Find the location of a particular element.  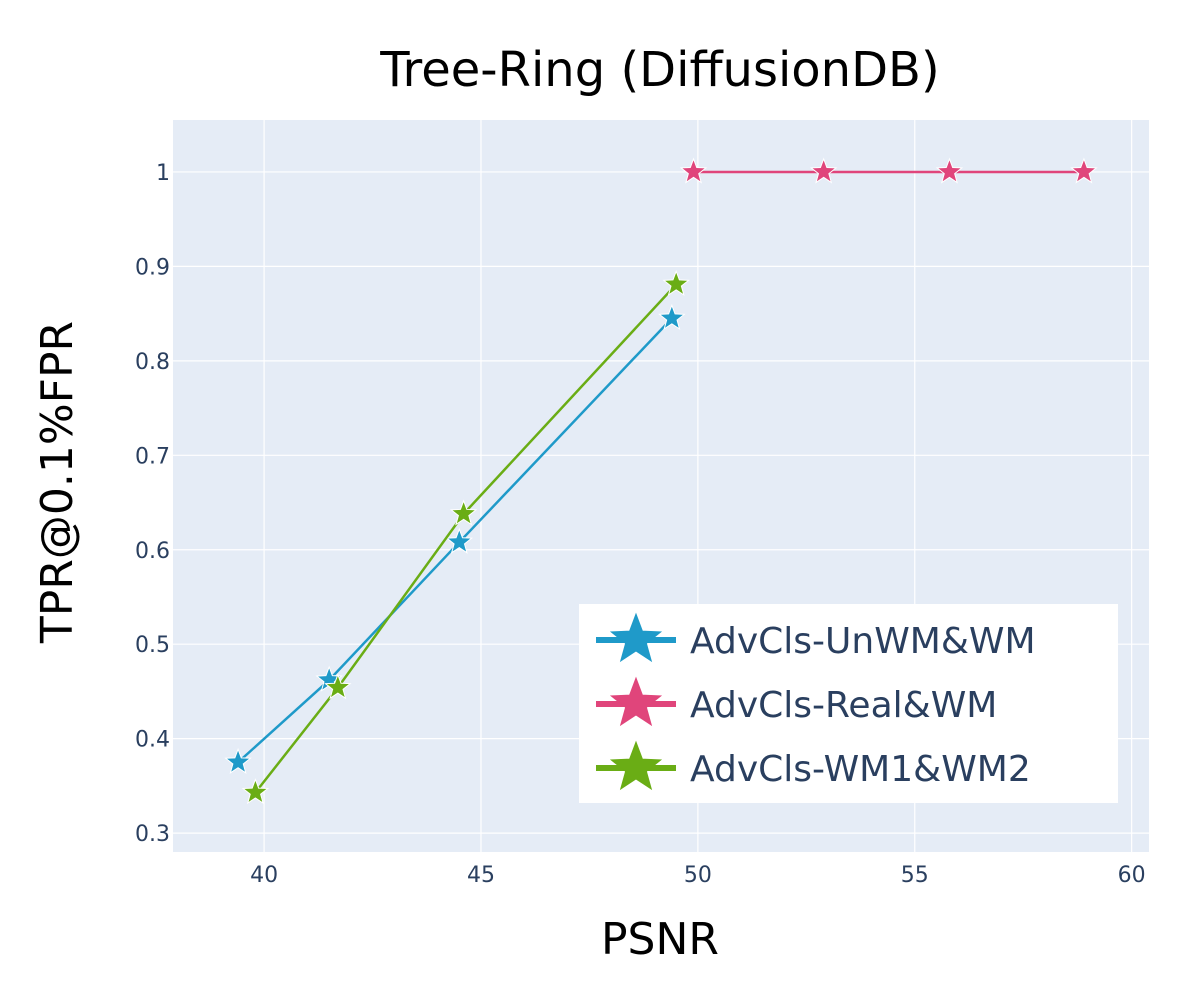

legend-label: AdvCls-Real&WM is located at coordinates (843, 705).